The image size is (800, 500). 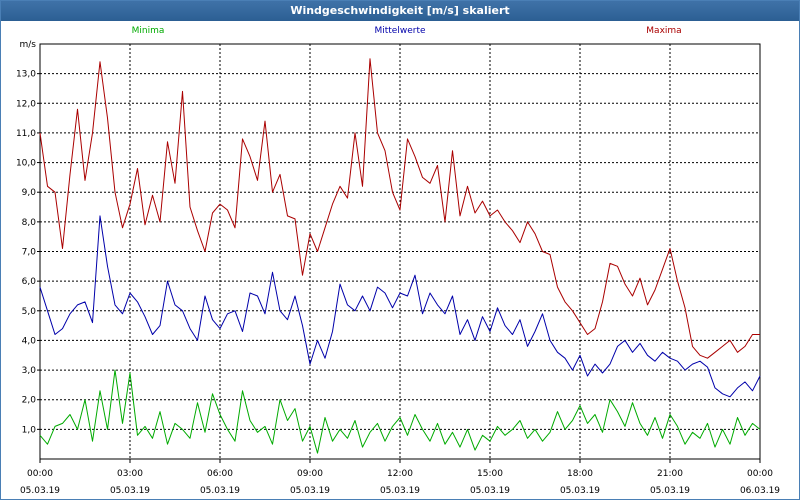 I want to click on x-tick-time: 18:00, so click(x=580, y=474).